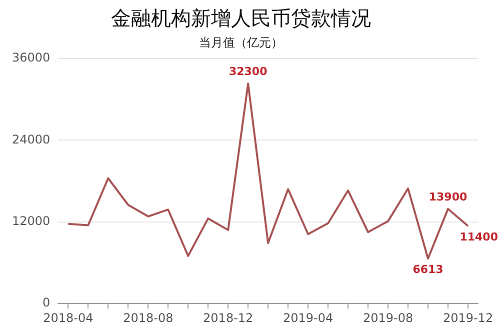 The height and width of the screenshot is (331, 500). Describe the element at coordinates (46, 303) in the screenshot. I see `y-tick-label: 0` at that location.